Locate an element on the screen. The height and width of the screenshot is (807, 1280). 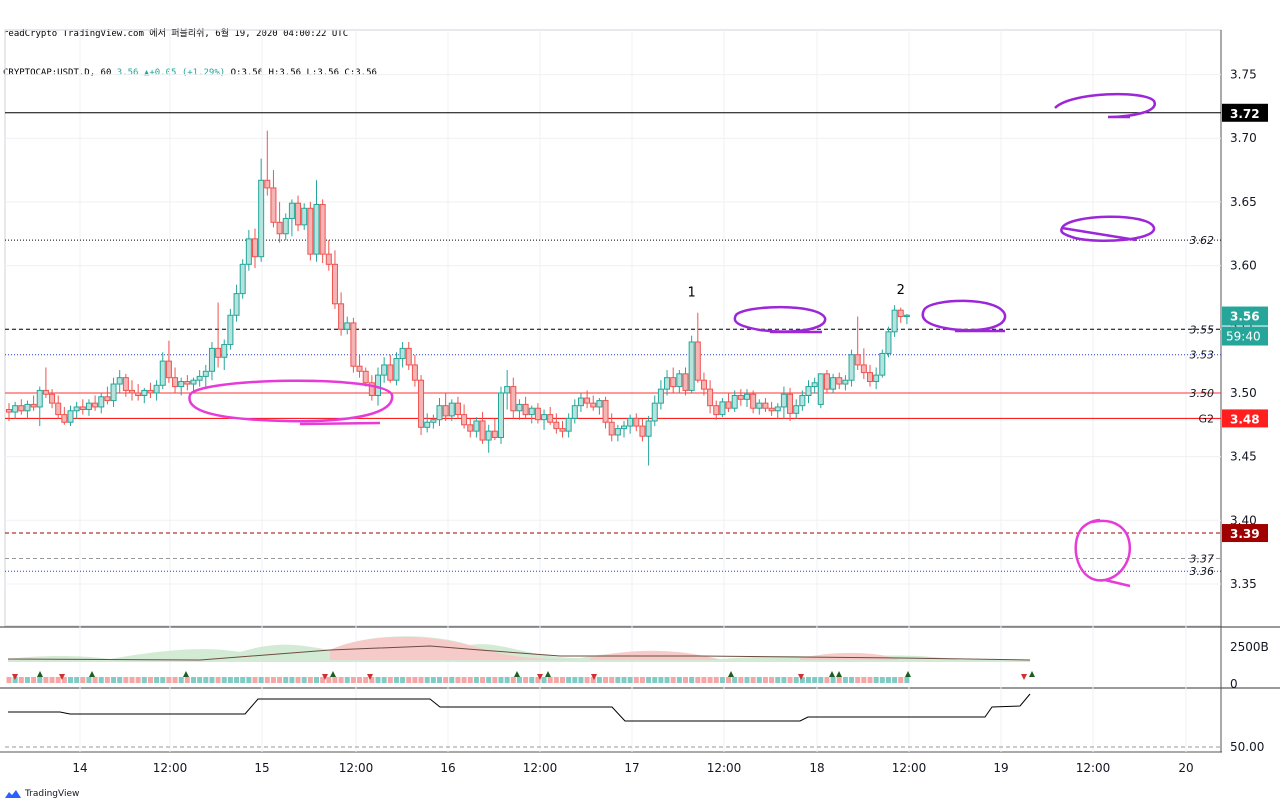
volume-axis-label: 2500B is located at coordinates (1249, 647).